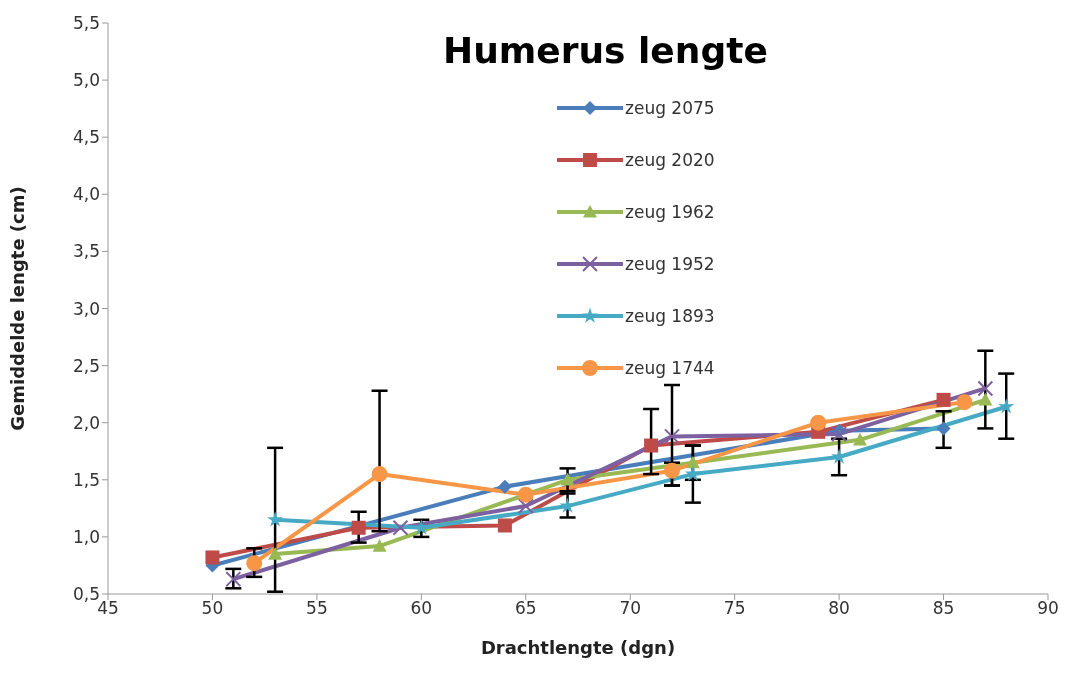 This screenshot has height=686, width=1069. Describe the element at coordinates (670, 160) in the screenshot. I see `legend-label: zeug 2020` at that location.